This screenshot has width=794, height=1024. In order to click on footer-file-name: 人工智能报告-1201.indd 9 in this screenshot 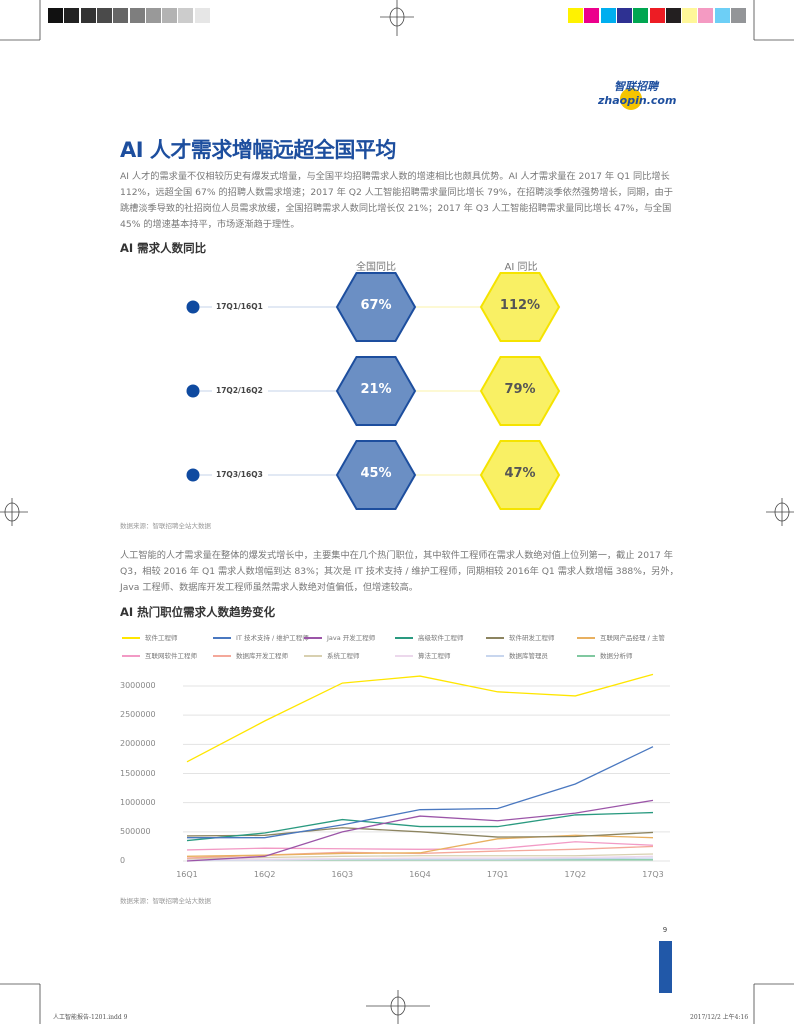, I will do `click(90, 1017)`.